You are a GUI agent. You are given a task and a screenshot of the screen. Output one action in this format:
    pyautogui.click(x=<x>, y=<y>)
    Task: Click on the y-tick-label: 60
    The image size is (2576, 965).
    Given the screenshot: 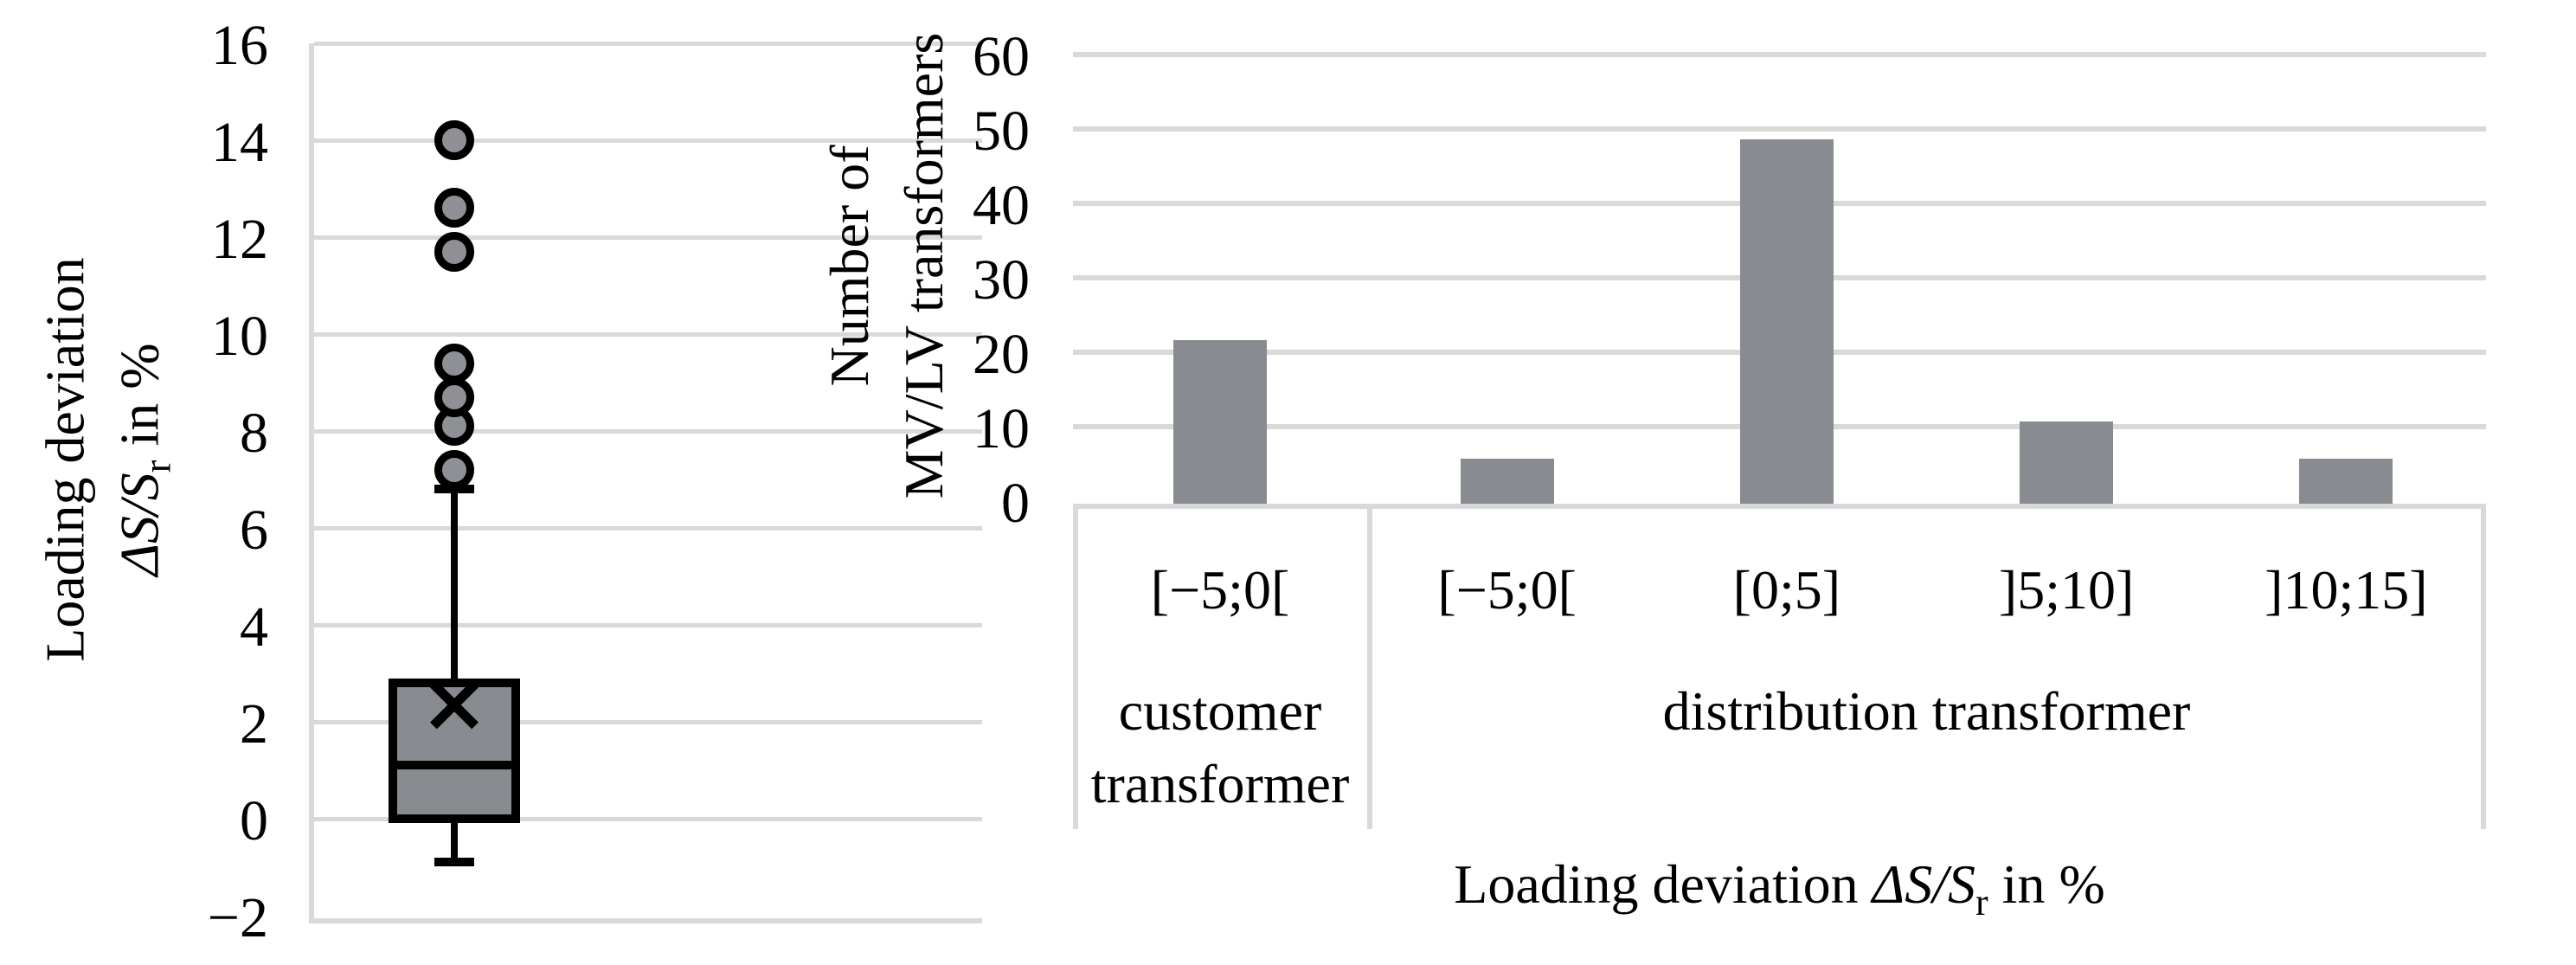 What is the action you would take?
    pyautogui.click(x=1002, y=56)
    